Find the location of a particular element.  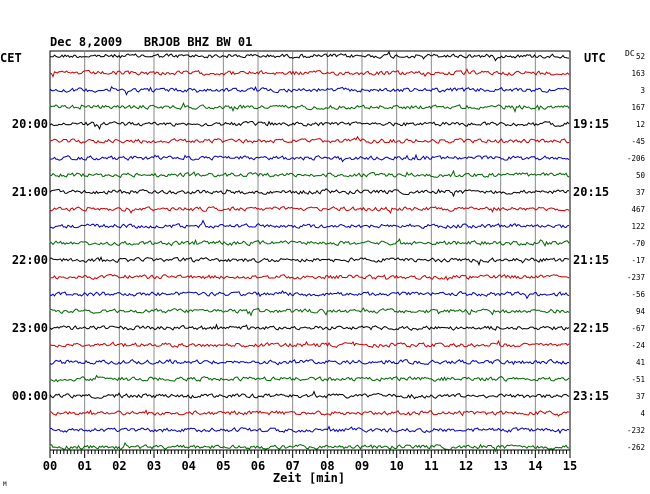

right-zone-label: UTC is located at coordinates (595, 58).